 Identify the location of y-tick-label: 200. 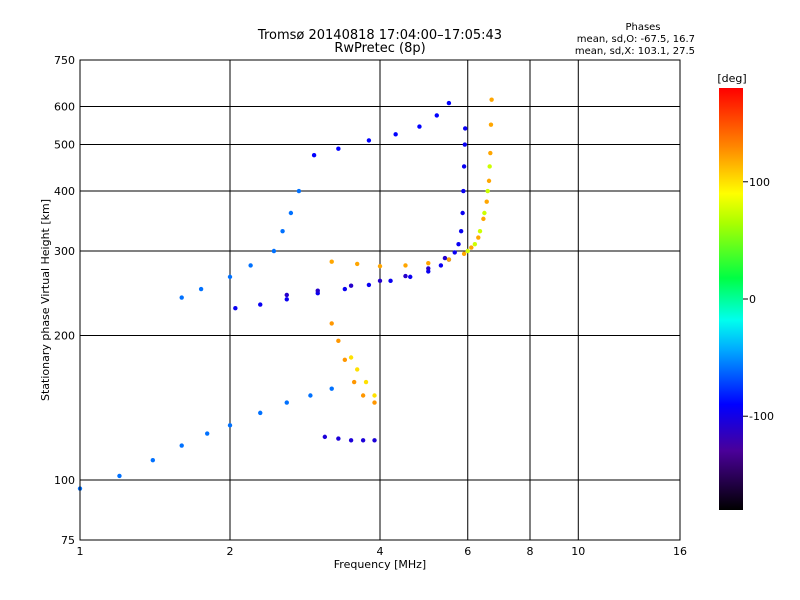
(64, 336).